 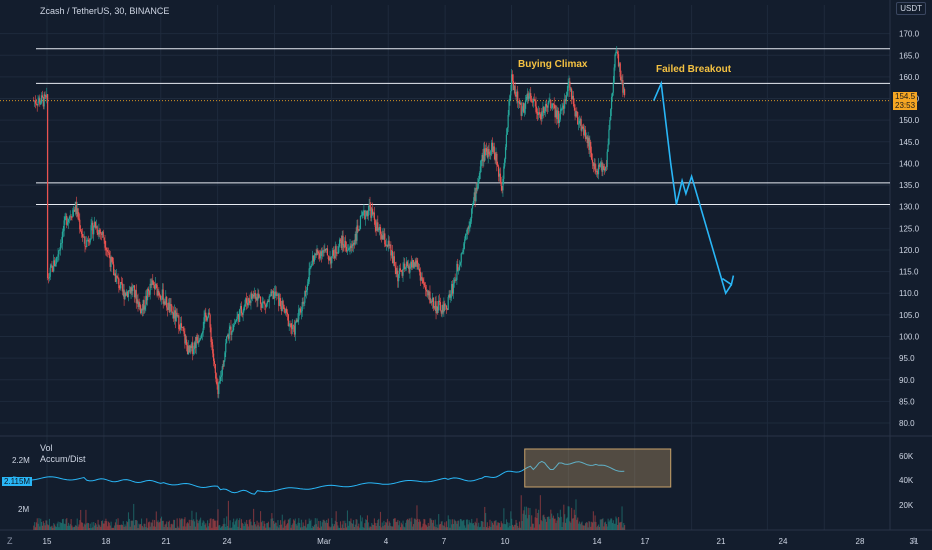 What do you see at coordinates (46, 448) in the screenshot?
I see `volume-indicator-label: Vol` at bounding box center [46, 448].